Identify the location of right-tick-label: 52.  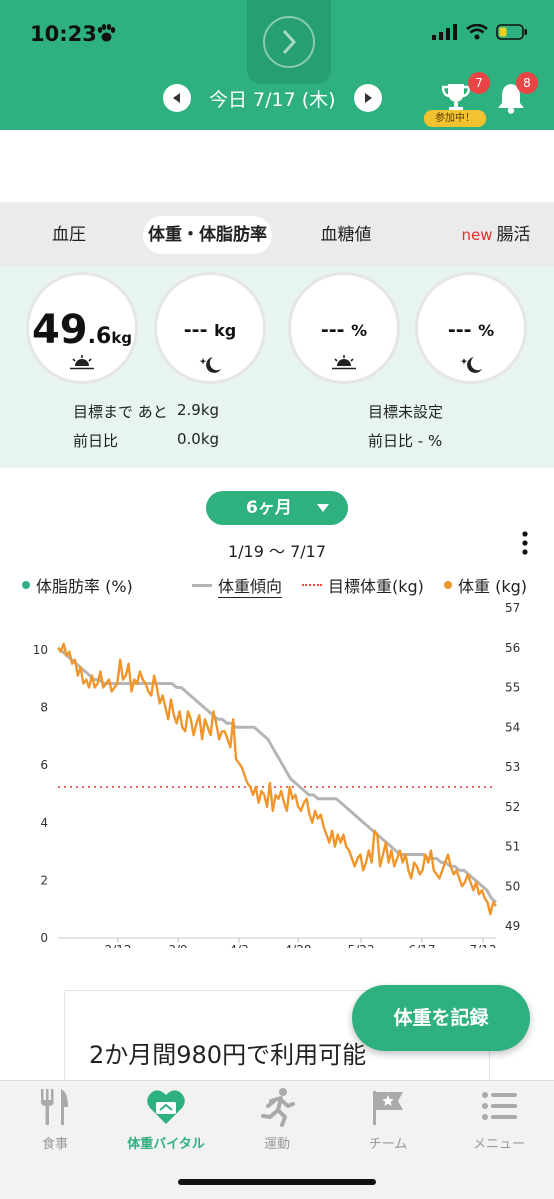
(512, 807).